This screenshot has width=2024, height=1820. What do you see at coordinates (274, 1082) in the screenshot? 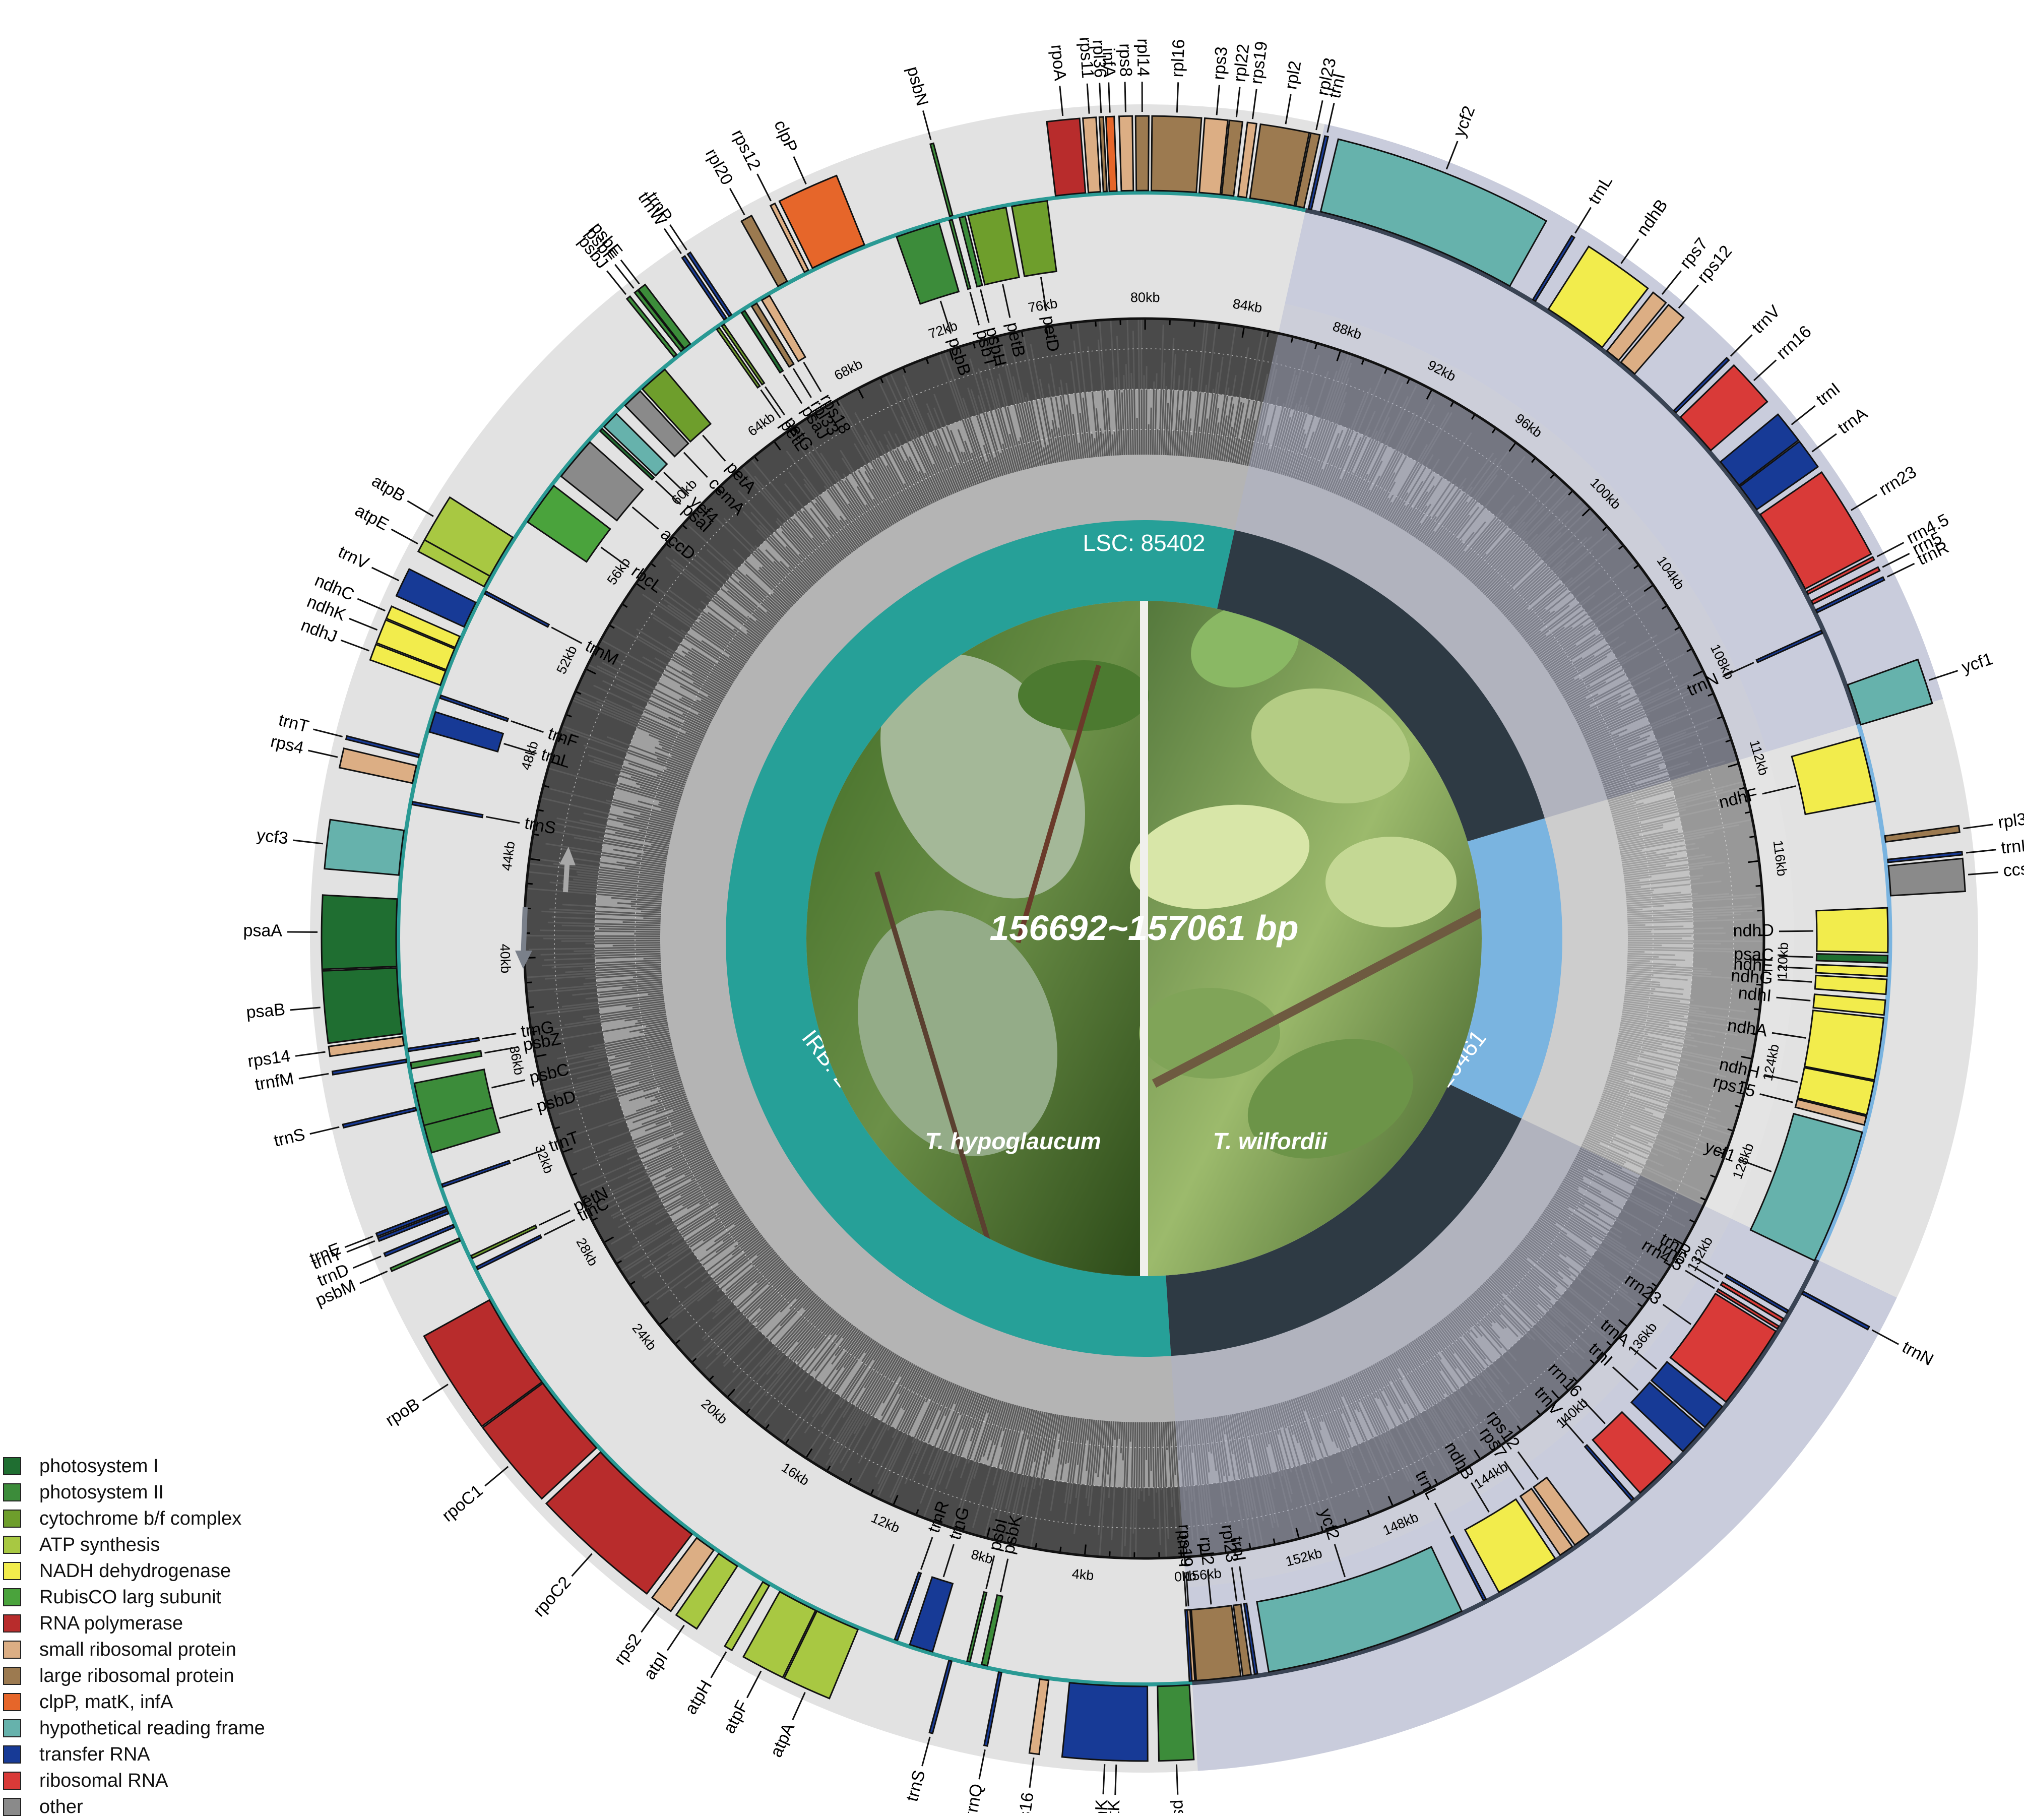
I see `gene-label: trnfM` at bounding box center [274, 1082].